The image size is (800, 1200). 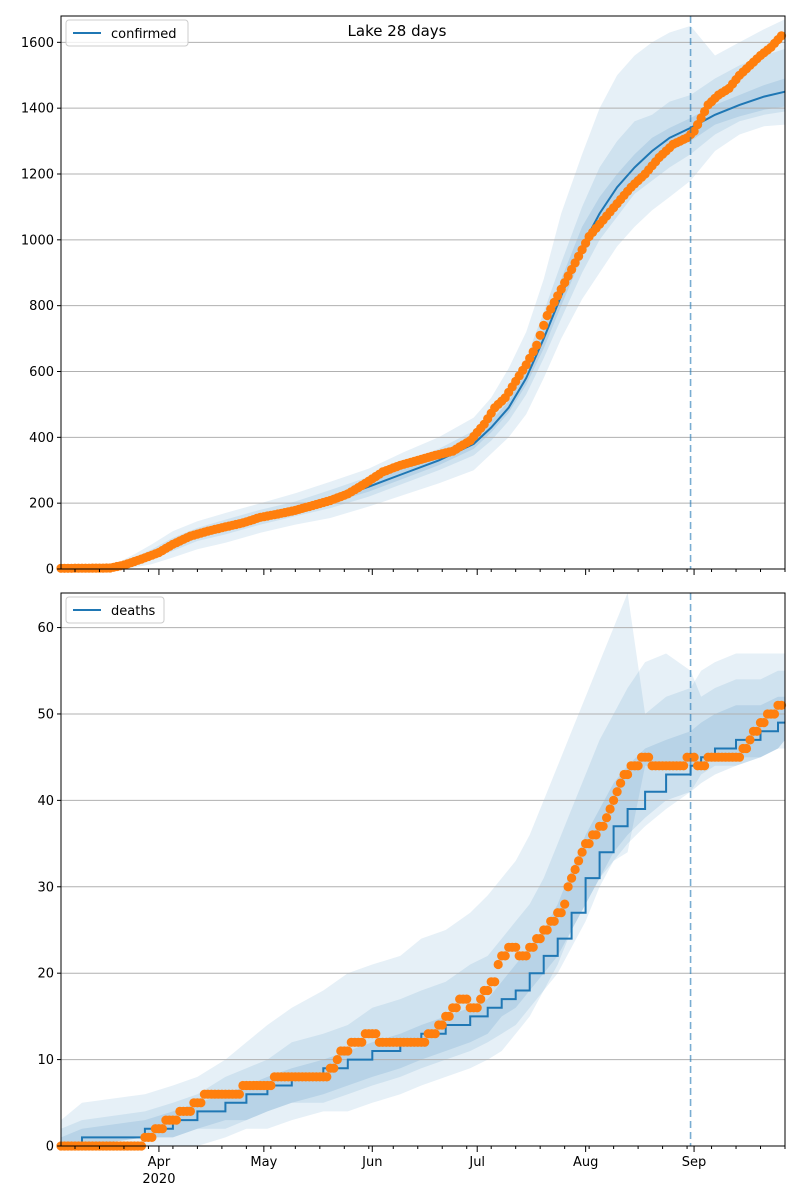 What do you see at coordinates (37, 109) in the screenshot?
I see `y-tick-label: 1400` at bounding box center [37, 109].